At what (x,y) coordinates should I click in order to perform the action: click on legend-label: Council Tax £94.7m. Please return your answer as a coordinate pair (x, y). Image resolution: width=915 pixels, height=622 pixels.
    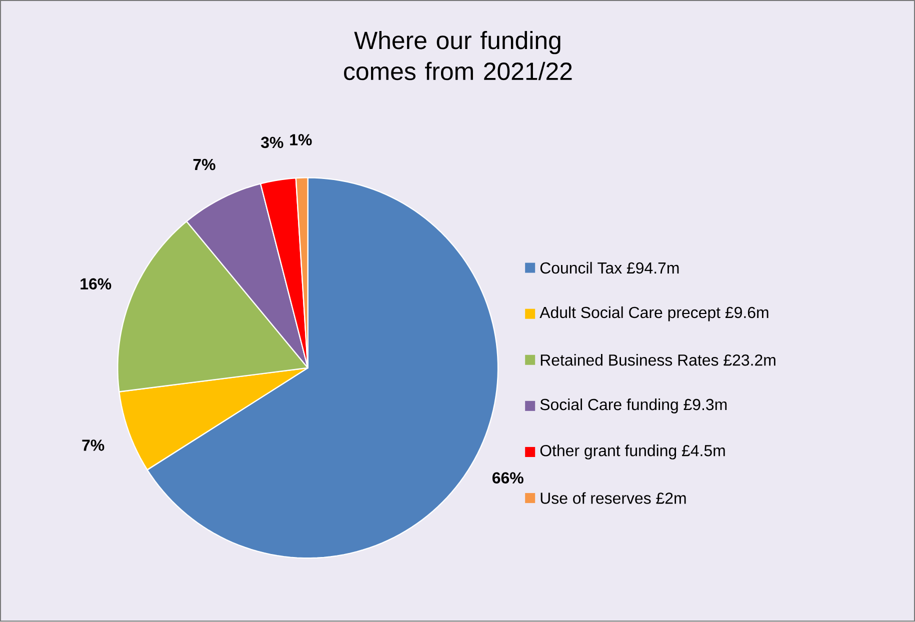
    Looking at the image, I should click on (609, 268).